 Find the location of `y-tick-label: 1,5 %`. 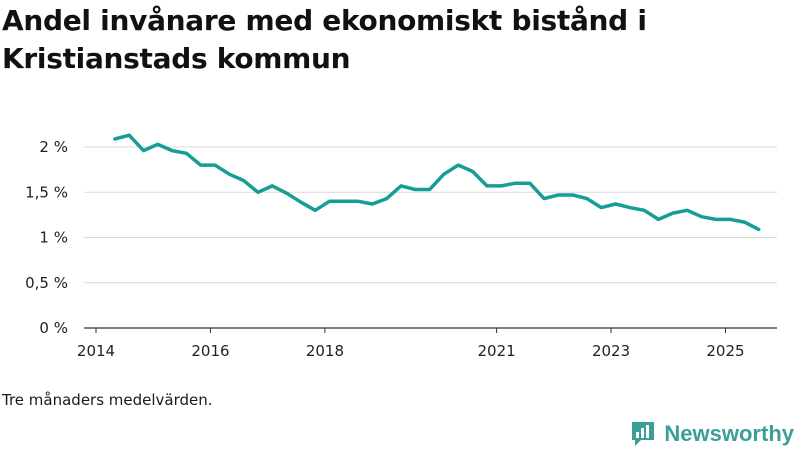

y-tick-label: 1,5 % is located at coordinates (46, 192).